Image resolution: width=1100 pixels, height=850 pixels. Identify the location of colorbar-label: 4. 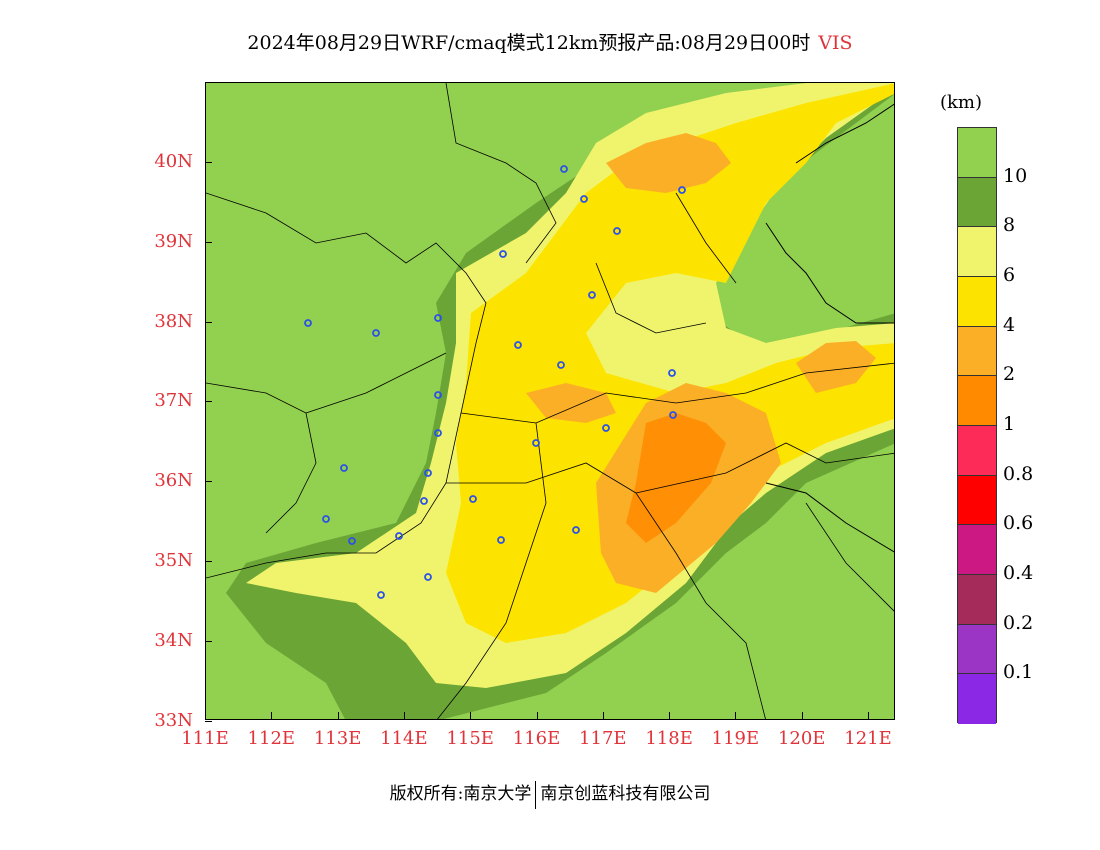
(1009, 324).